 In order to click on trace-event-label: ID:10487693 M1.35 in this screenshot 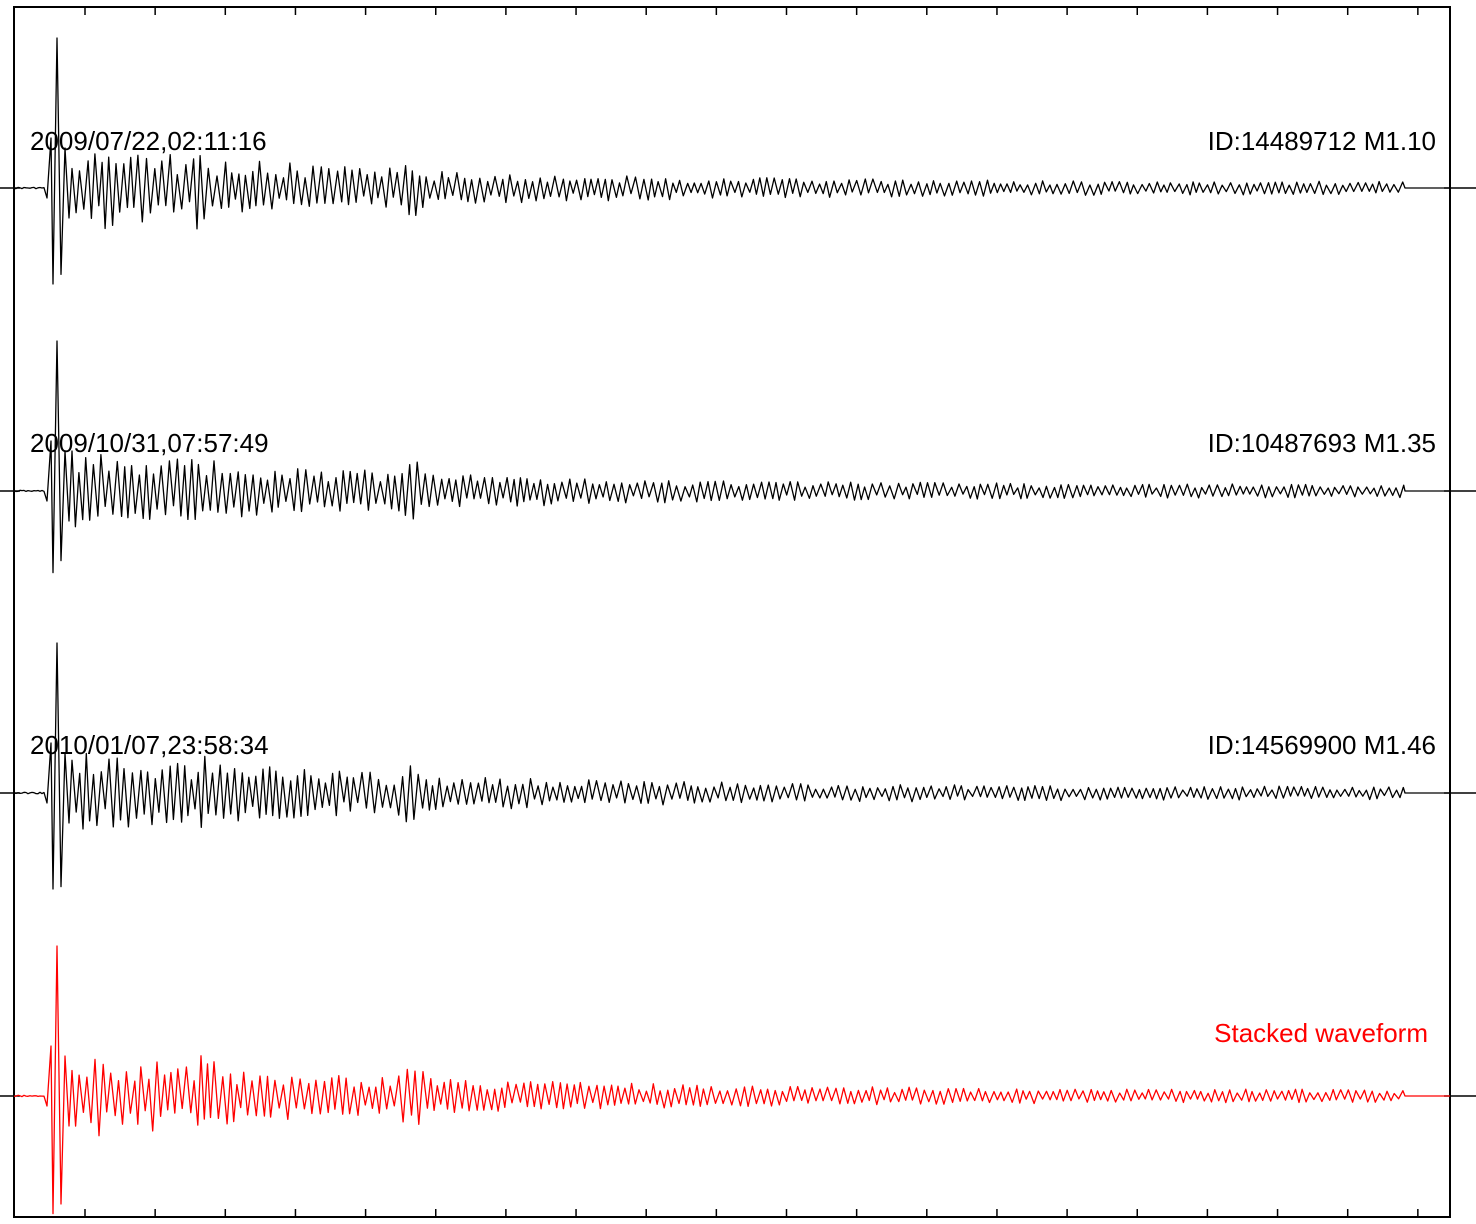, I will do `click(1322, 443)`.